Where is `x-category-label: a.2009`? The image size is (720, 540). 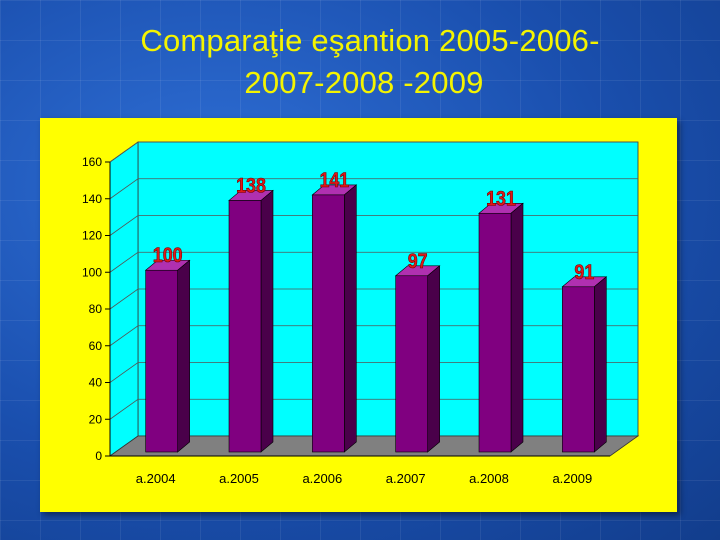 x-category-label: a.2009 is located at coordinates (572, 478).